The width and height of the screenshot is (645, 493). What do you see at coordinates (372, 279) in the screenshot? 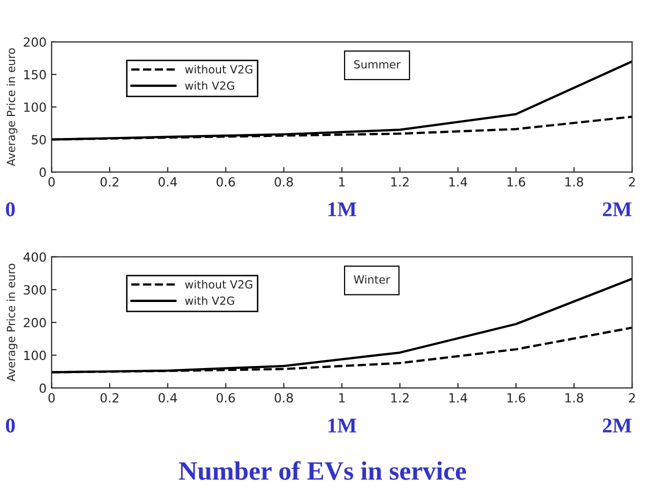
I see `annotation: Winter` at bounding box center [372, 279].